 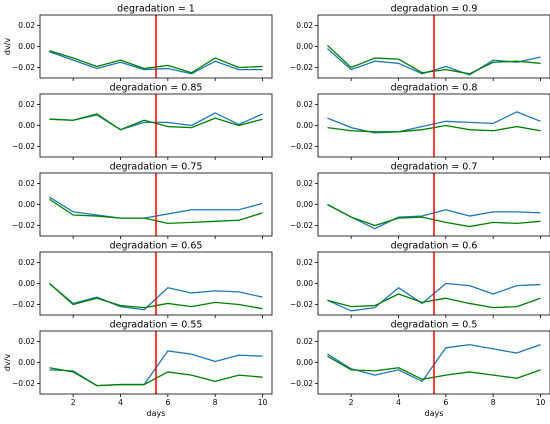 What do you see at coordinates (142, 121) in the screenshot?
I see `panel-2: degradation = 0.85 −0.02 0.00 0.02` at bounding box center [142, 121].